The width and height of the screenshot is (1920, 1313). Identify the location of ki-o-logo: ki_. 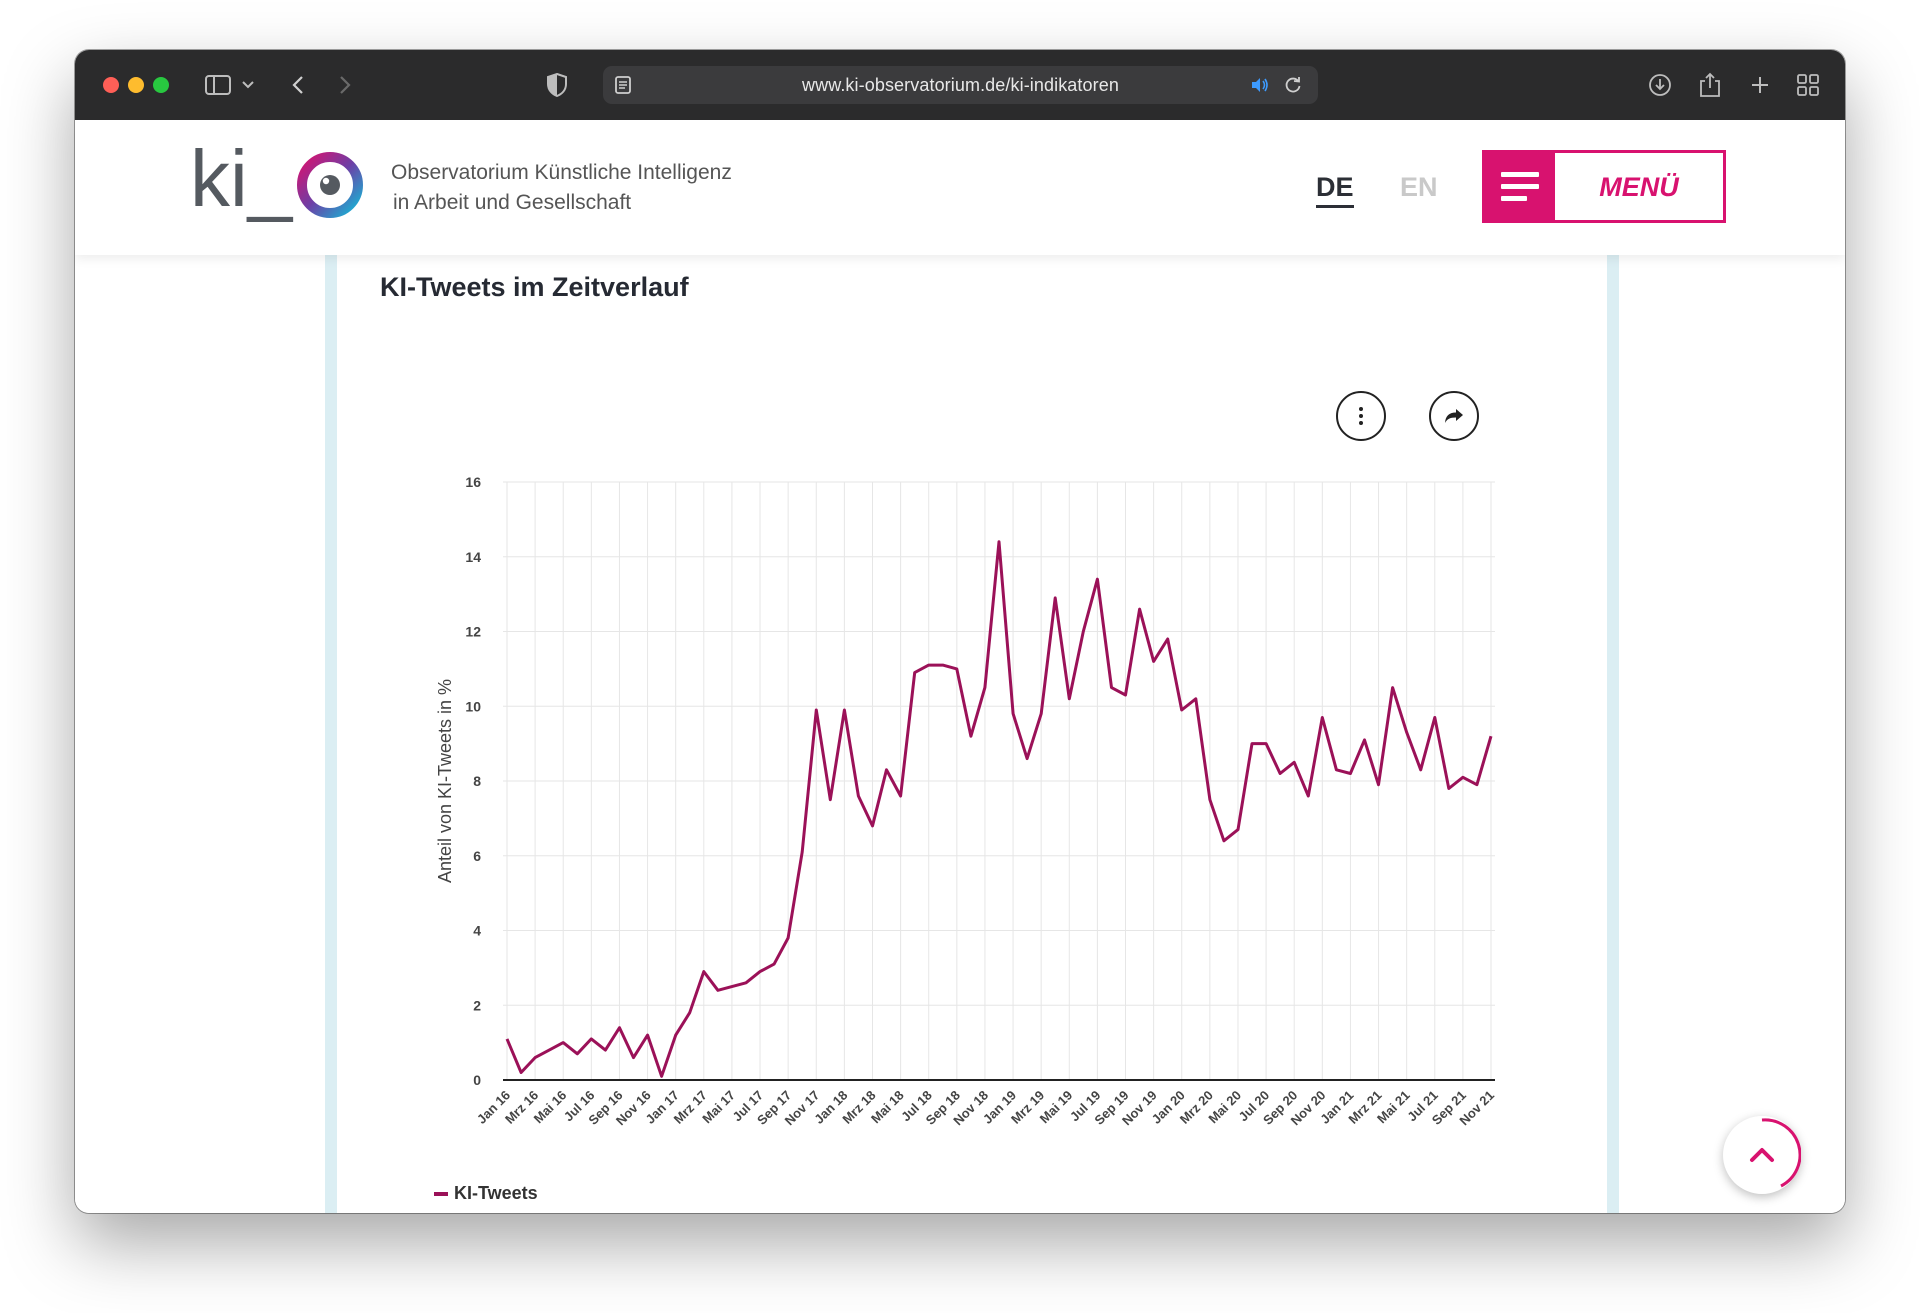
(277, 183).